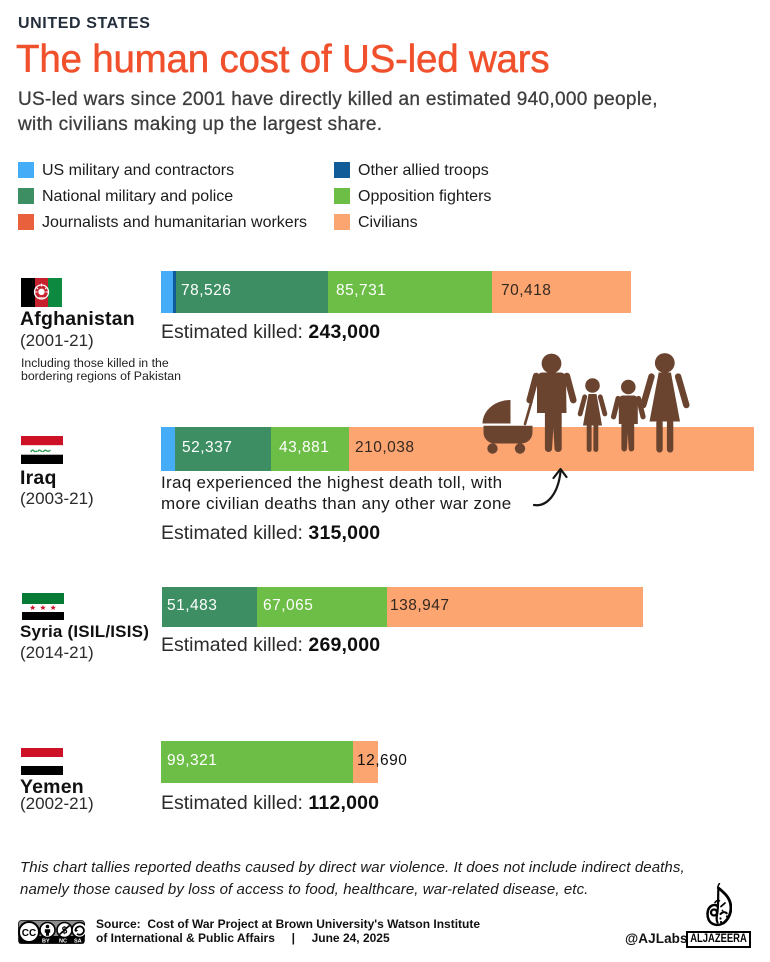 This screenshot has height=962, width=770. I want to click on svg-text: SA, so click(78, 942).